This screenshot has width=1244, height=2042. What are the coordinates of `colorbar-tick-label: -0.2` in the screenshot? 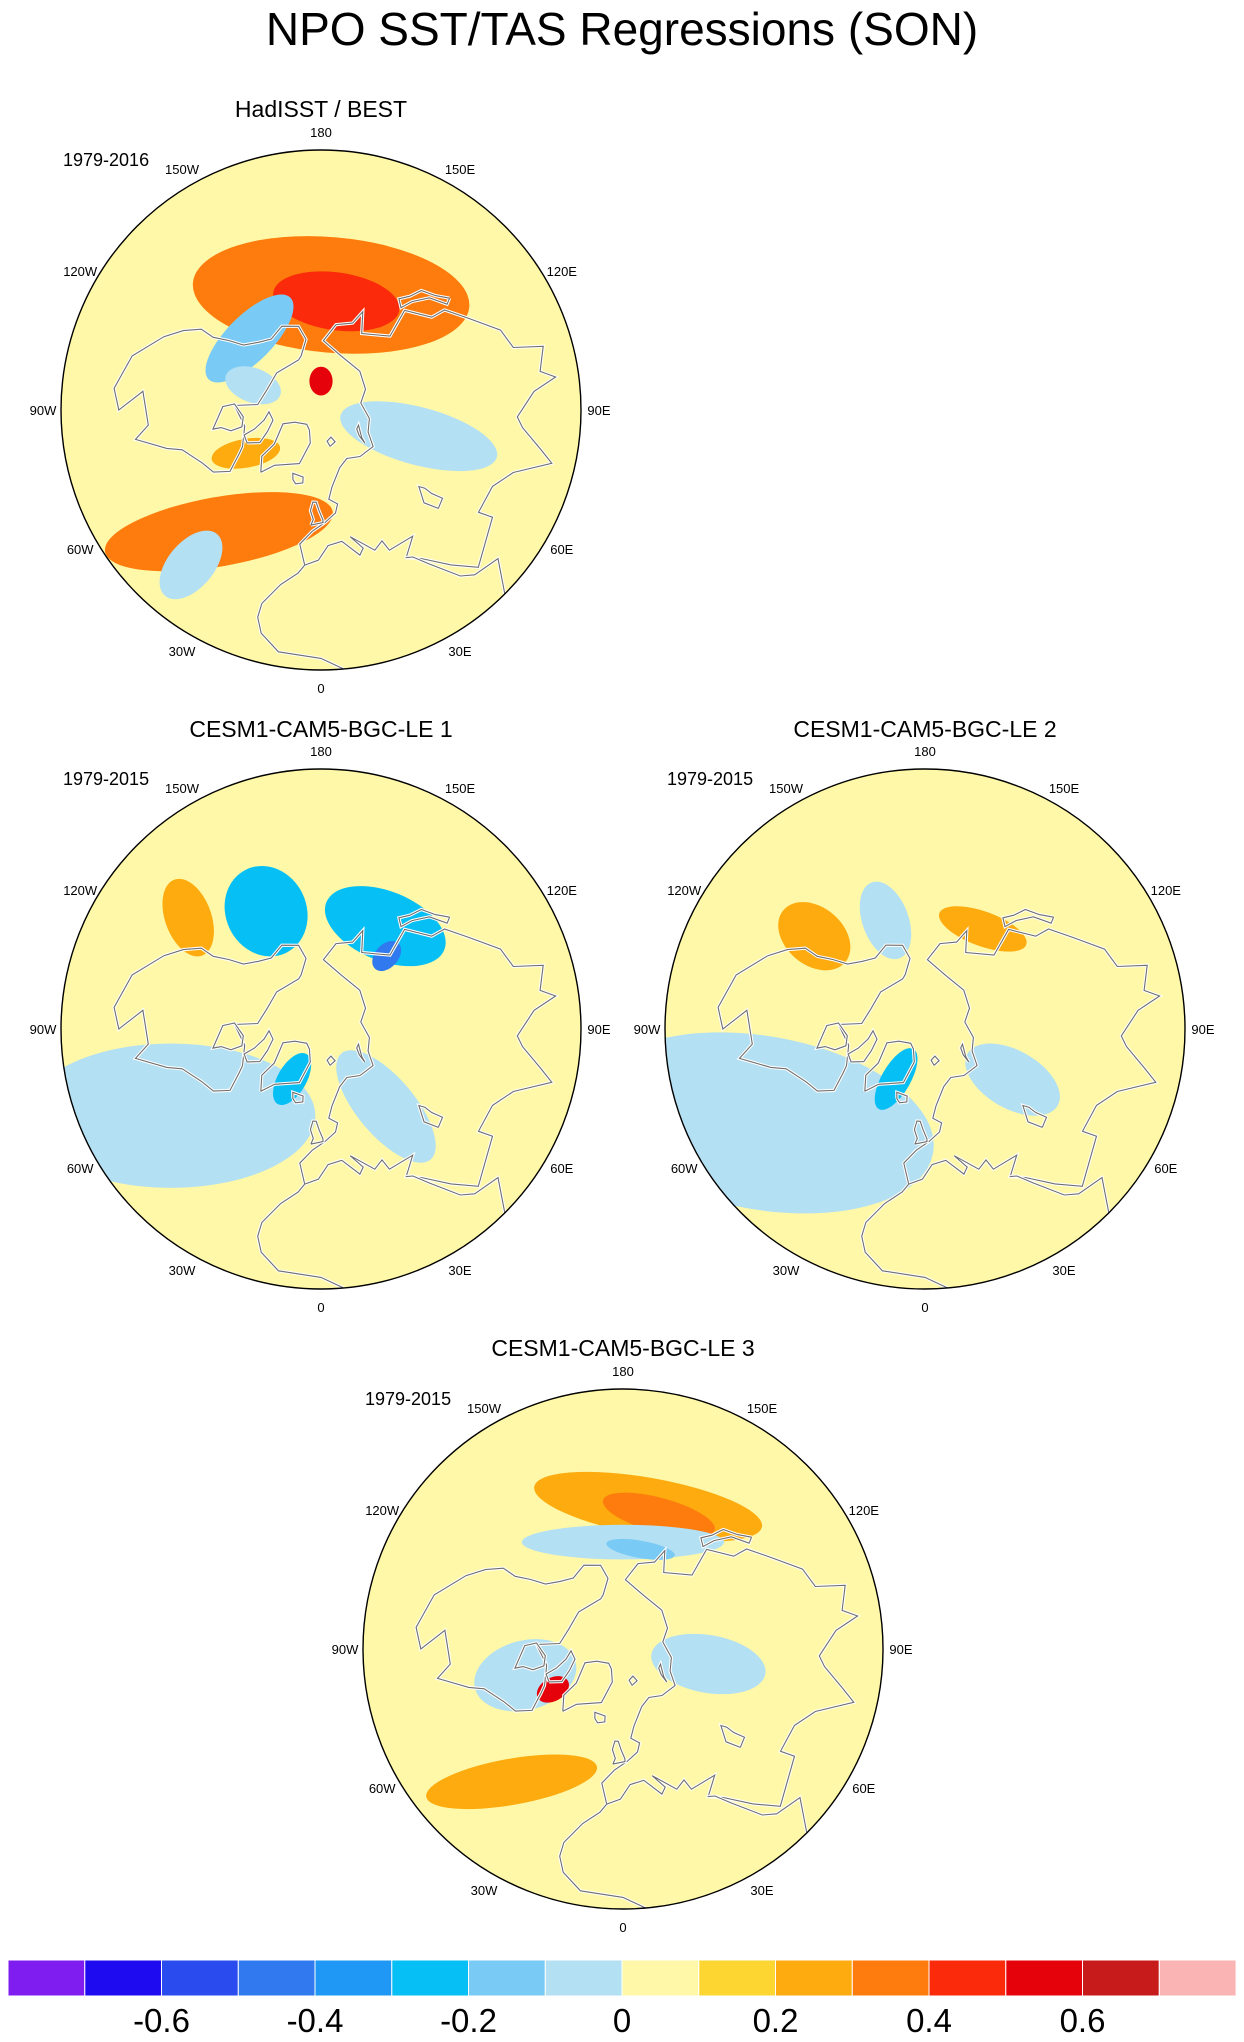 It's located at (468, 2020).